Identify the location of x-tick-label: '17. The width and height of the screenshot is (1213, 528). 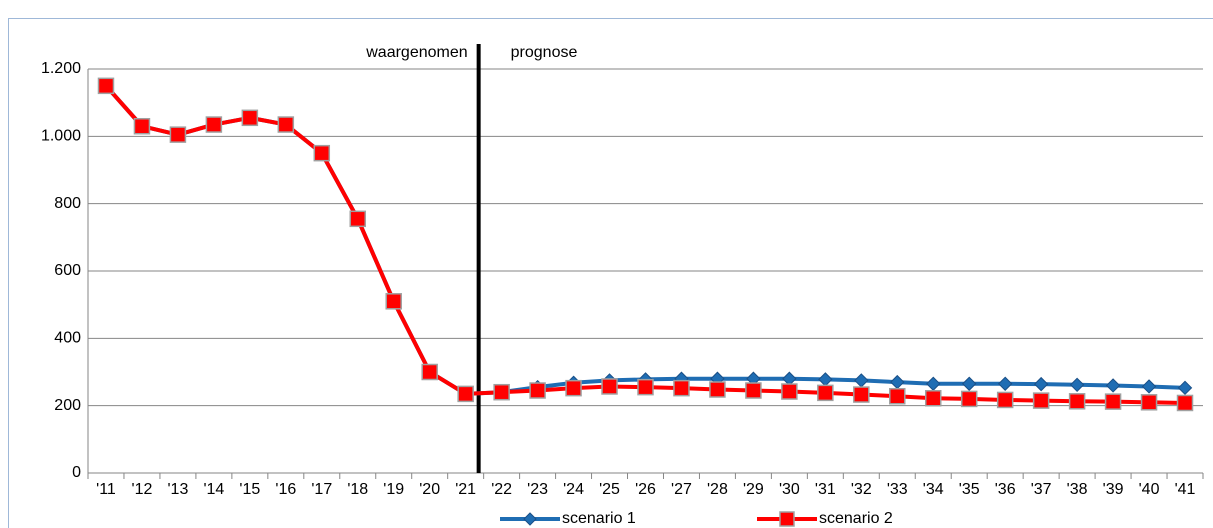
(321, 489).